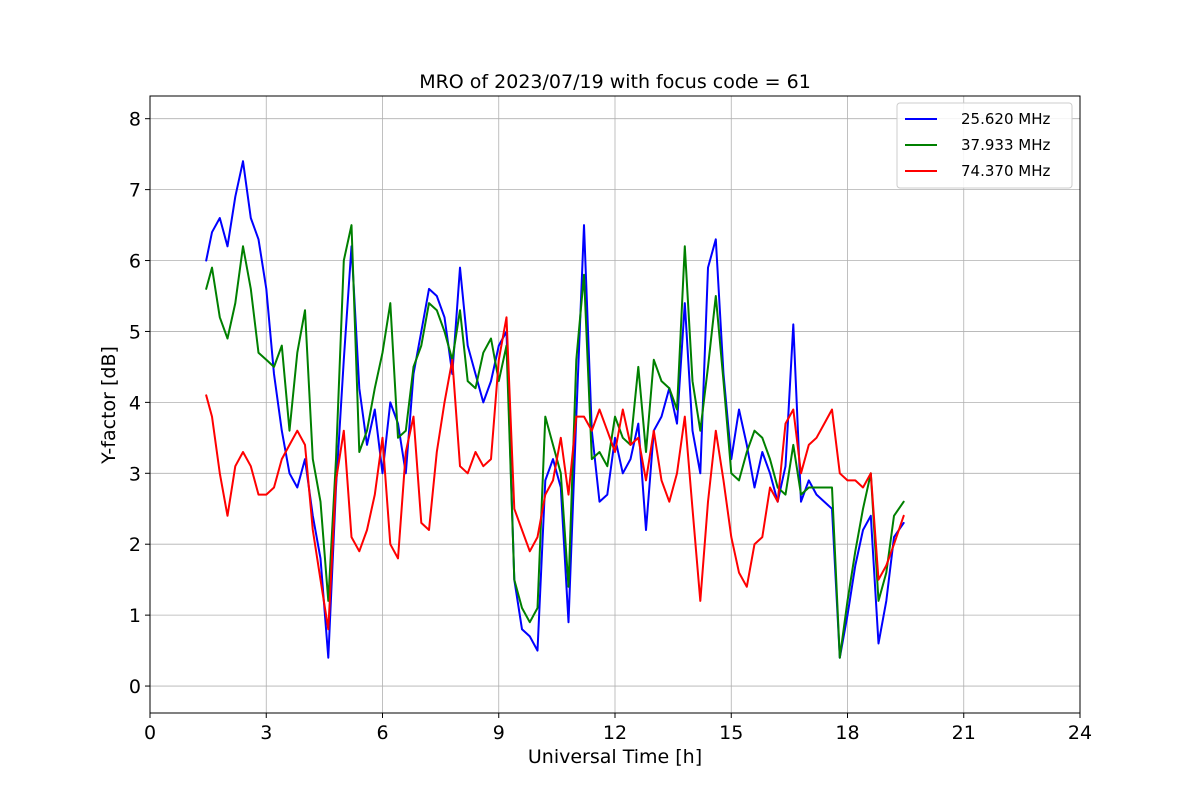  What do you see at coordinates (1005, 171) in the screenshot?
I see `legend-entry-label: 74.370 MHz` at bounding box center [1005, 171].